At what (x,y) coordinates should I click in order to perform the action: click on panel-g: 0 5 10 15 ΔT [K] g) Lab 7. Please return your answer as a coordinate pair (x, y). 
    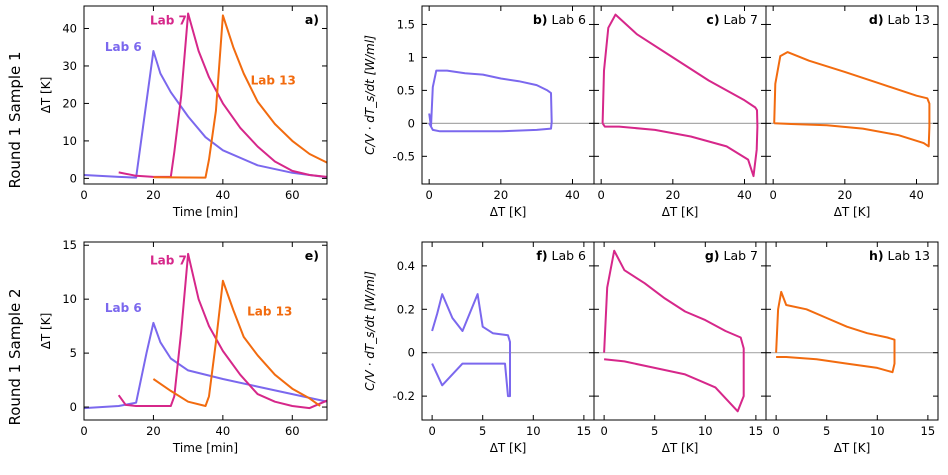
    Looking at the image, I should click on (680, 348).